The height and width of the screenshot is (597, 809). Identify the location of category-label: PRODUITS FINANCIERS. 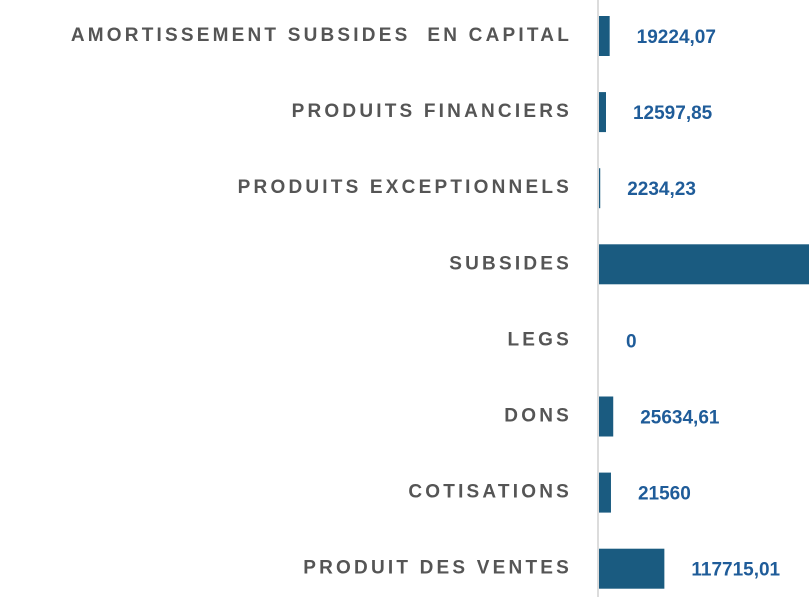
(432, 111).